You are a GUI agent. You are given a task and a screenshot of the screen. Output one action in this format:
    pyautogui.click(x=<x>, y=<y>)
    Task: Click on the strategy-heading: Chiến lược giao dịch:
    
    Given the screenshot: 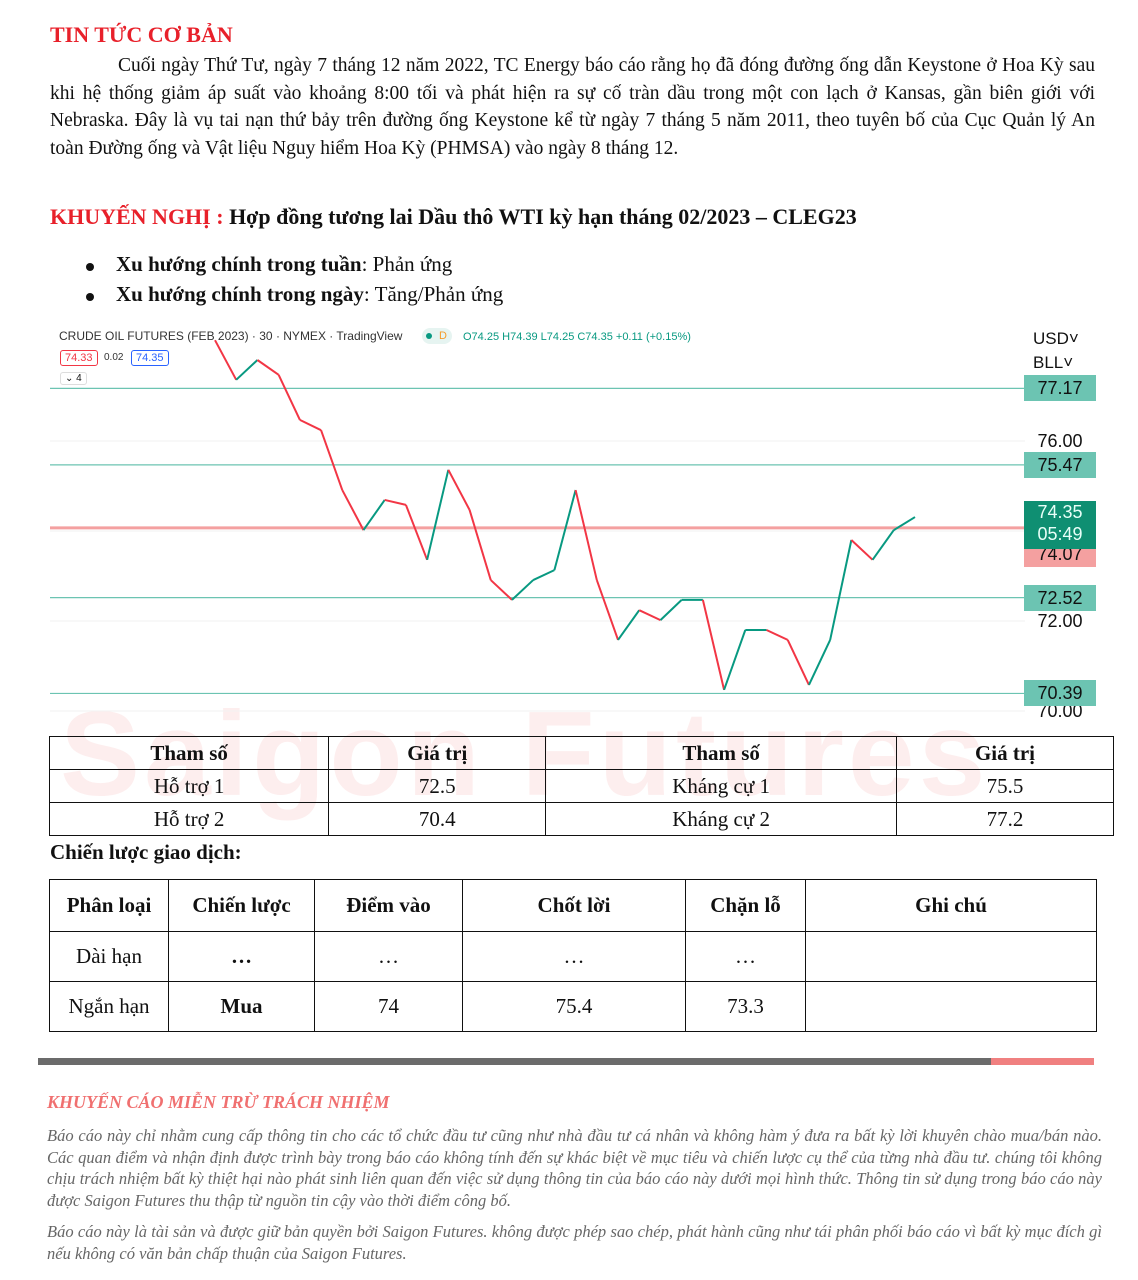 What is the action you would take?
    pyautogui.click(x=146, y=852)
    